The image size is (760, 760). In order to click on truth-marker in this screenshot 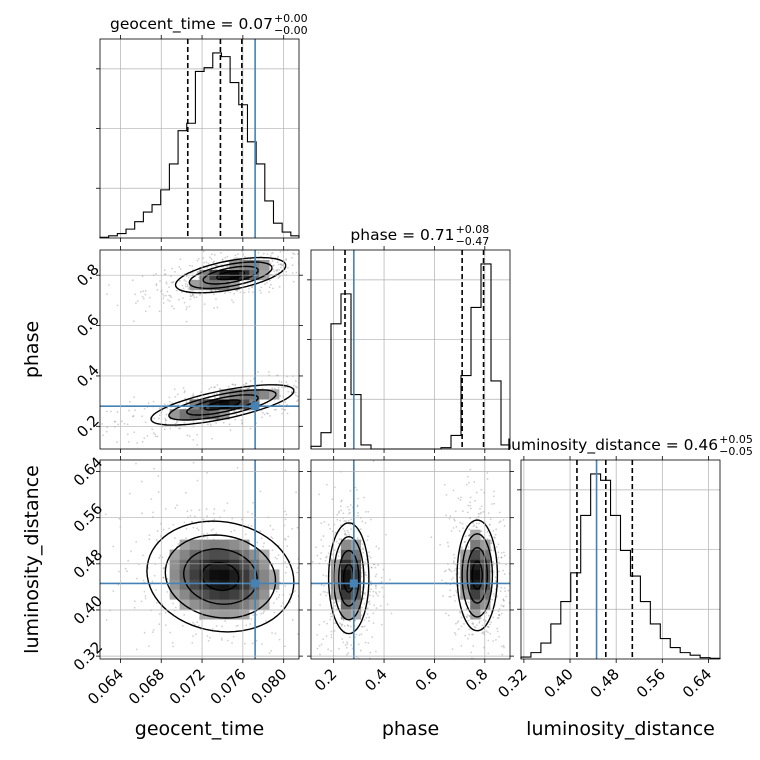, I will do `click(255, 406)`.